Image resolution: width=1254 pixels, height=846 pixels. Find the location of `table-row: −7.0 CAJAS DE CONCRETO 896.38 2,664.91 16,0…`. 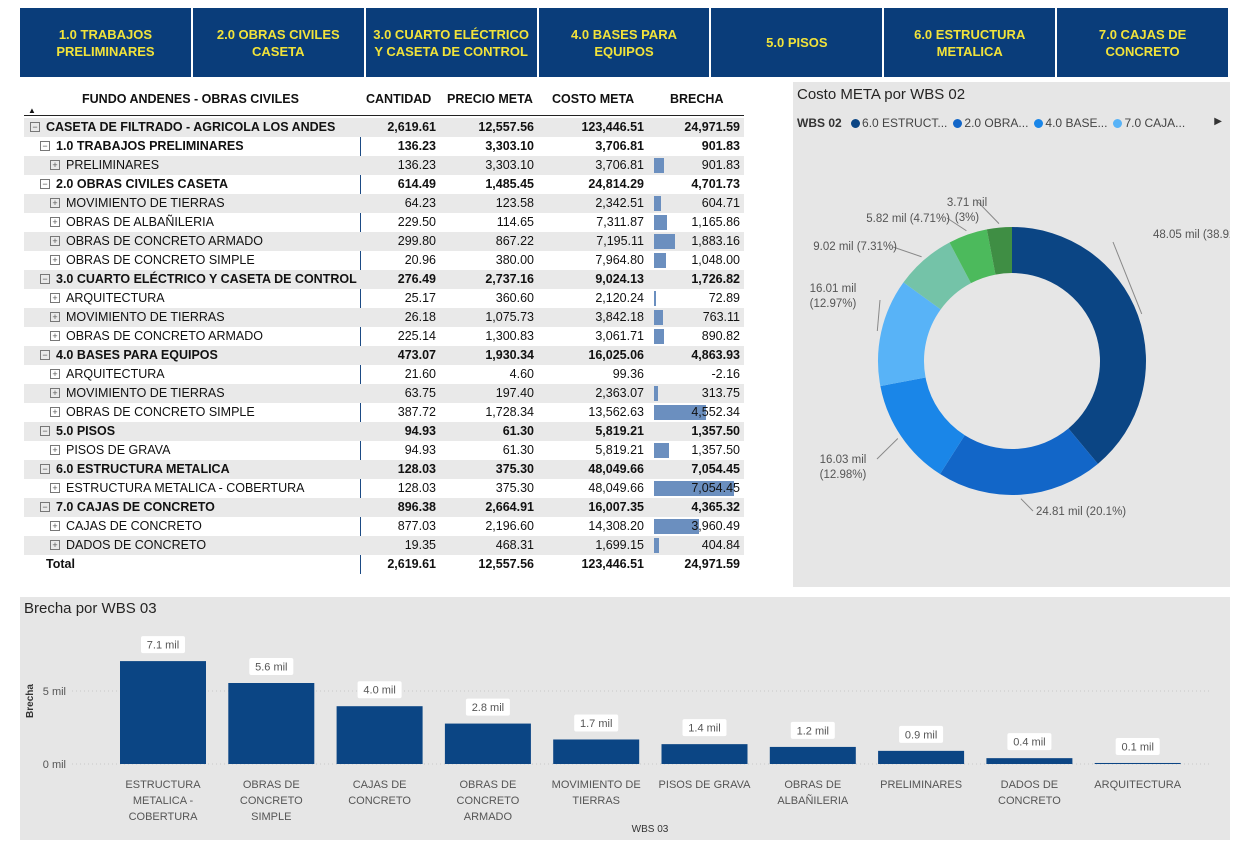

table-row: −7.0 CAJAS DE CONCRETO 896.38 2,664.91 16,0… is located at coordinates (384, 507).